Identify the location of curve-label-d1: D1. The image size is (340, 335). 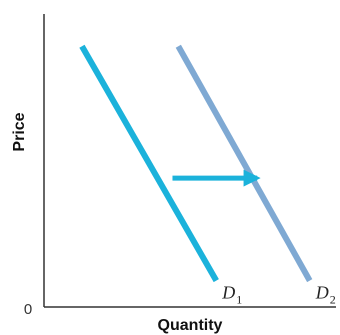
(231, 295).